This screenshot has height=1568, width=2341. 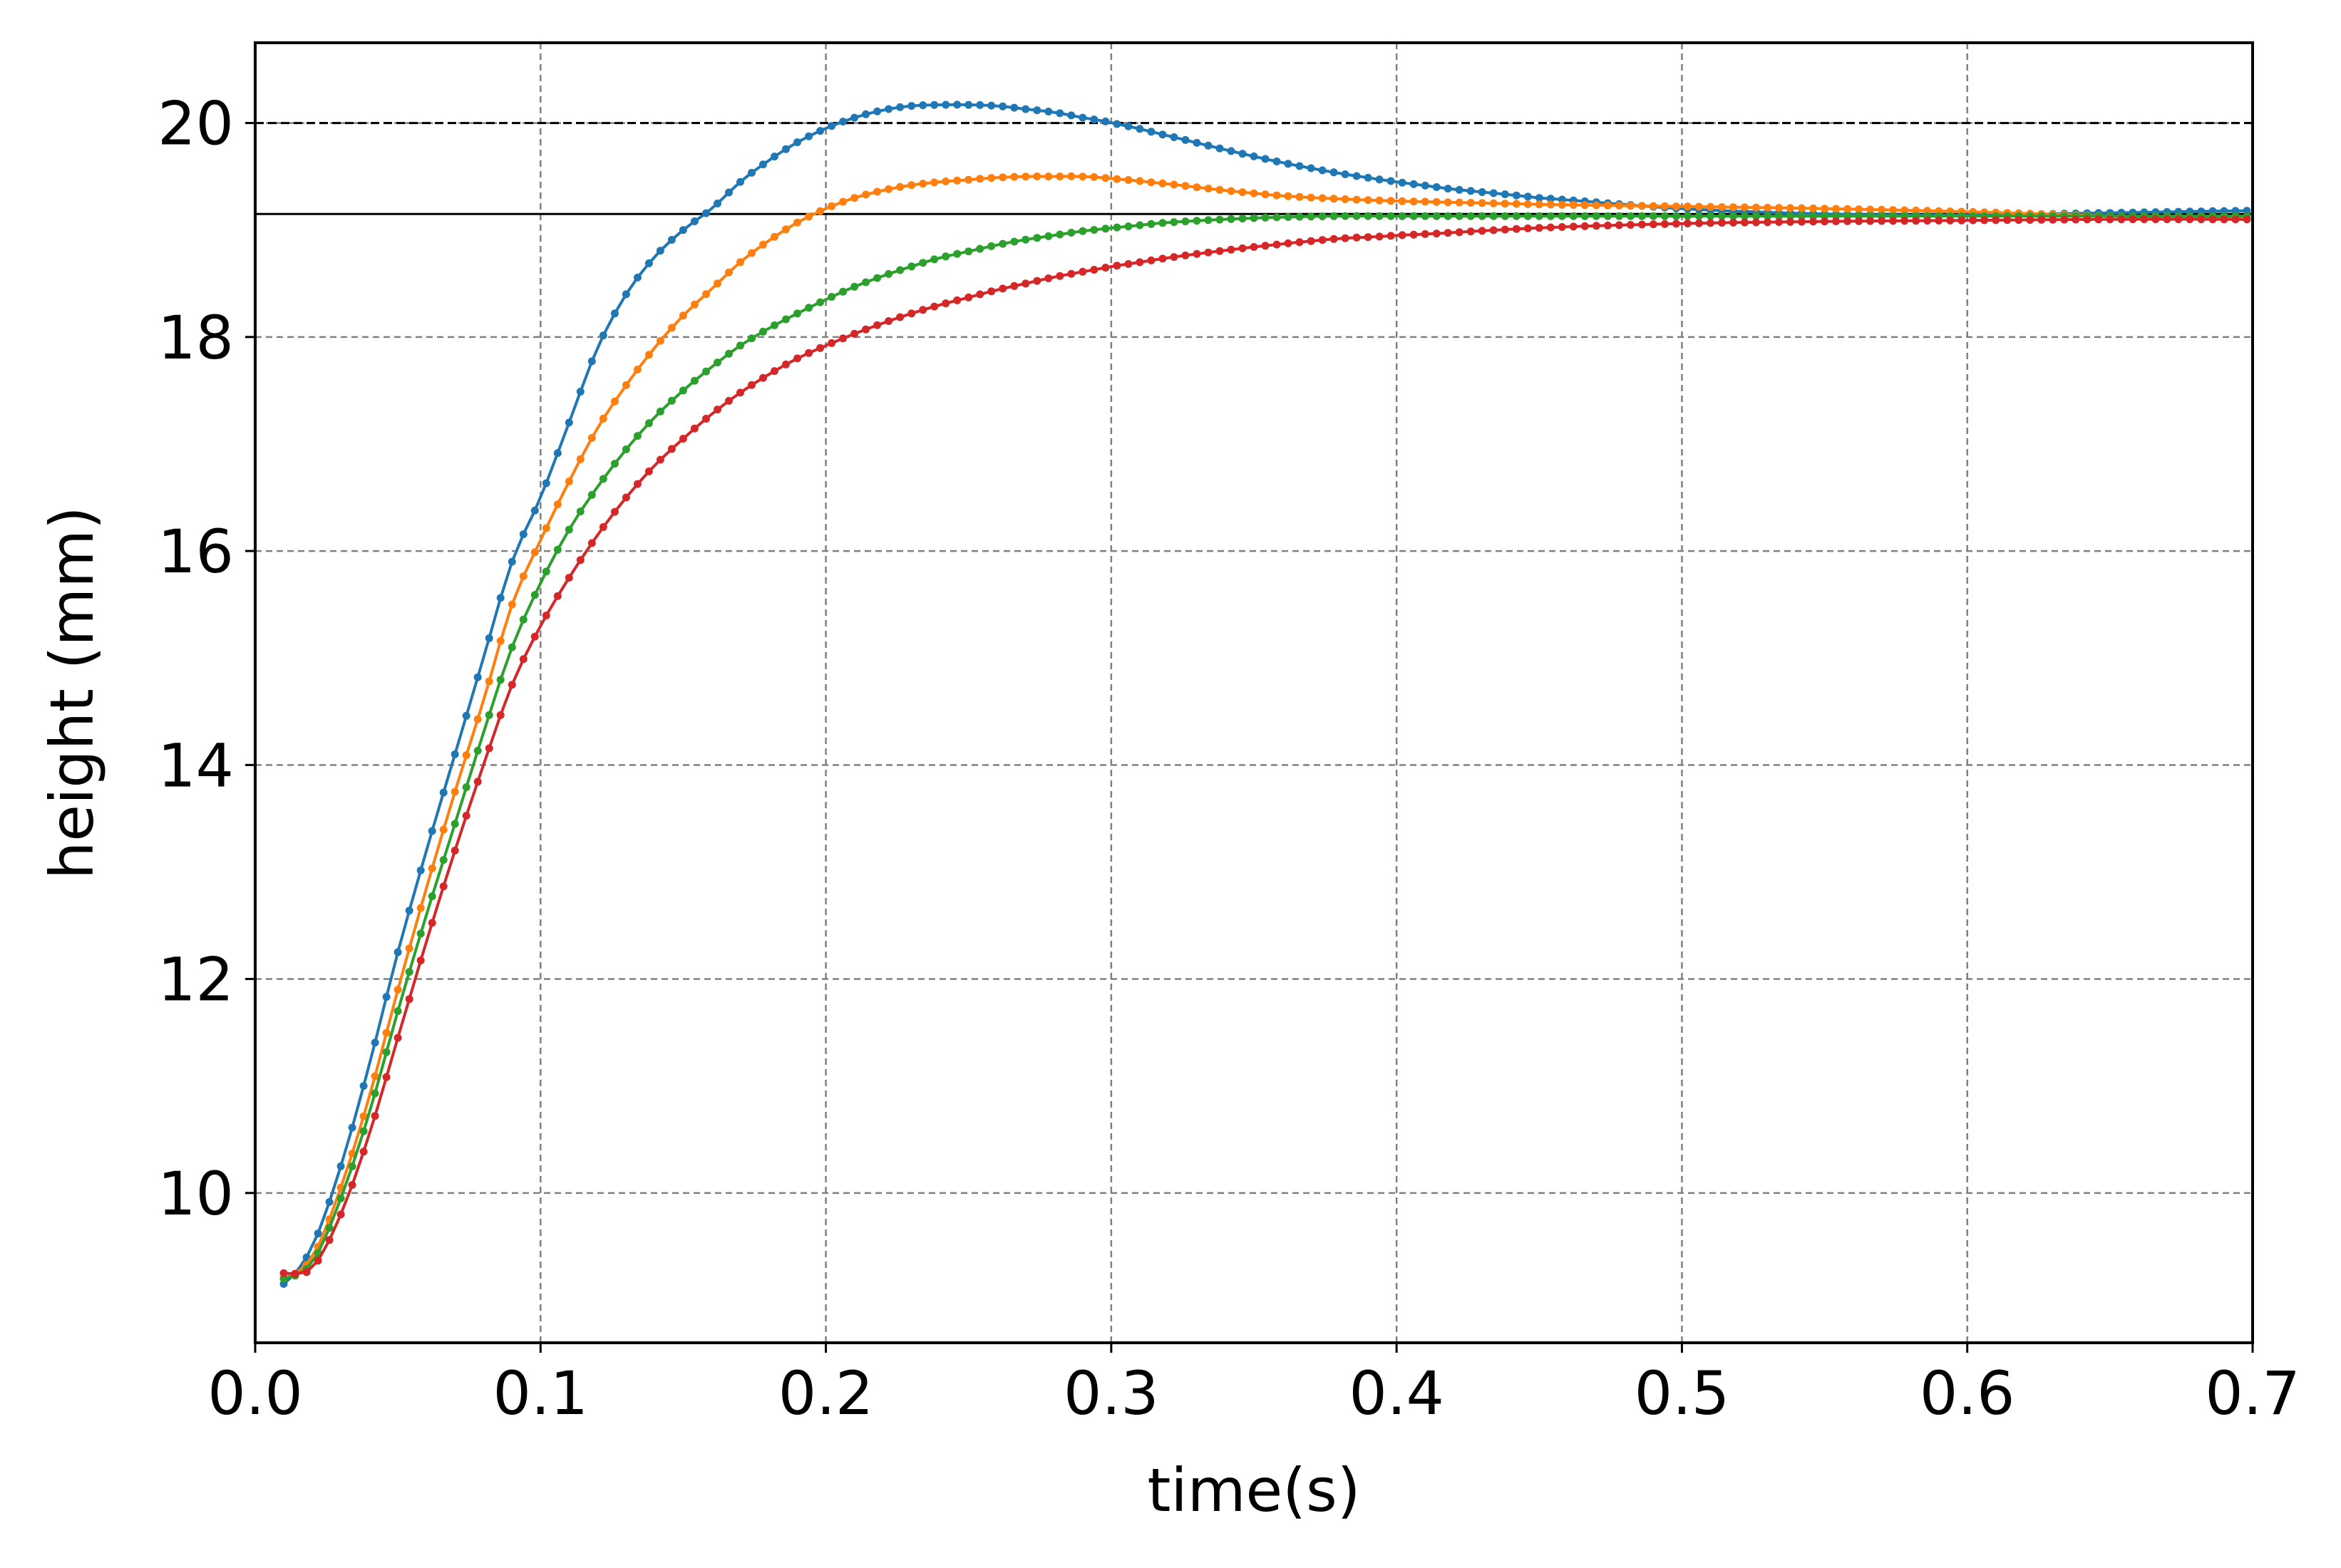 What do you see at coordinates (196, 765) in the screenshot?
I see `y-tick-label: 14` at bounding box center [196, 765].